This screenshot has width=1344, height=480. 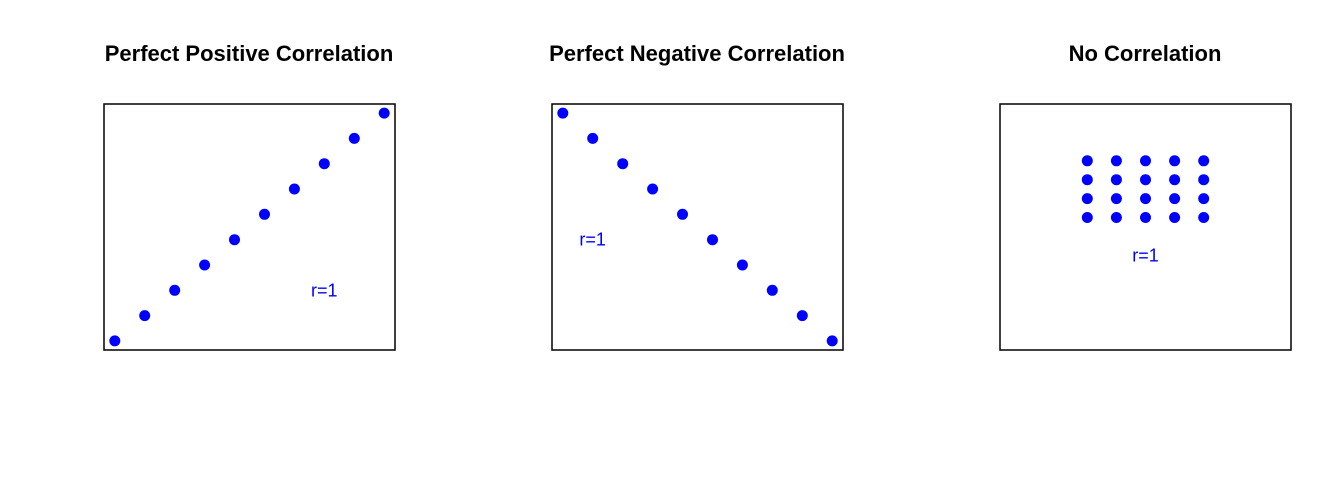 What do you see at coordinates (249, 53) in the screenshot?
I see `chart-title: Perfect Positive Correlation` at bounding box center [249, 53].